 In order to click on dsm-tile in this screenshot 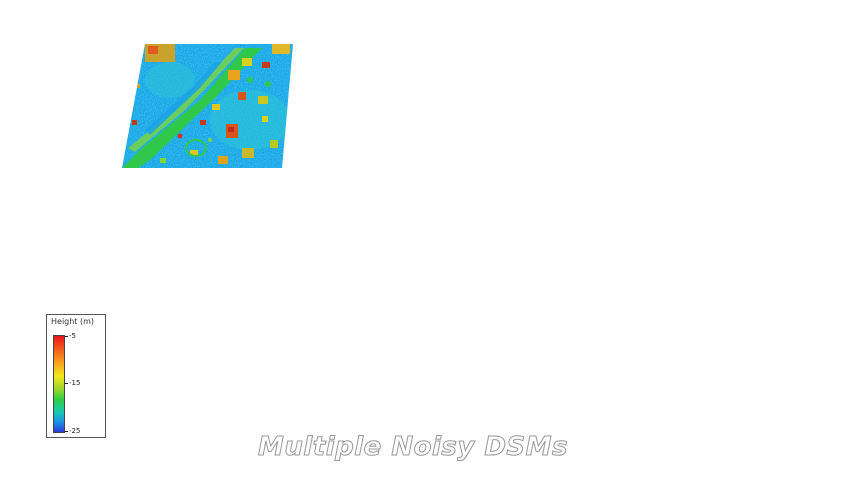, I will do `click(207, 106)`.